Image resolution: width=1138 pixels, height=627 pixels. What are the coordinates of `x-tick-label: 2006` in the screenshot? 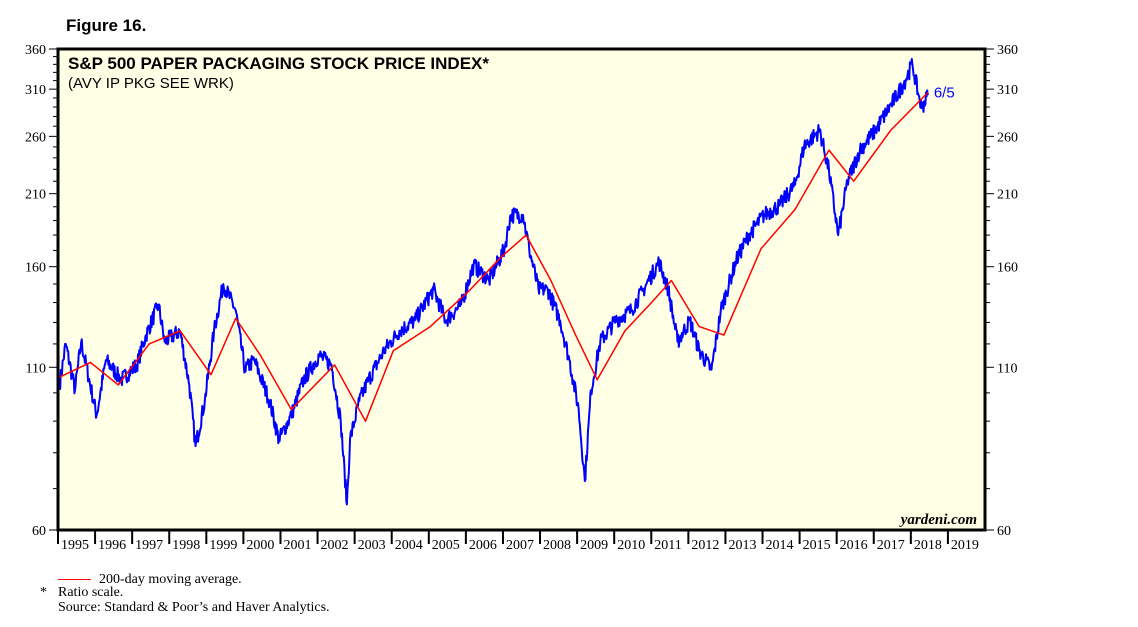 It's located at (483, 545).